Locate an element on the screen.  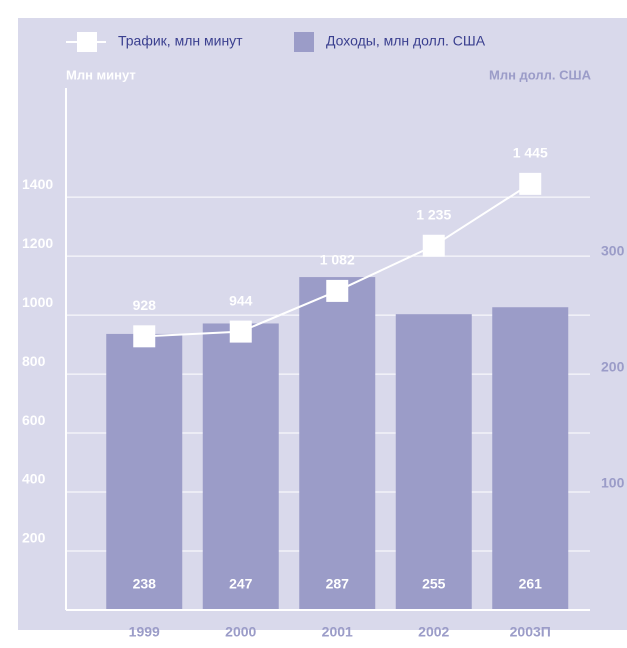
line-value-label: 1 445 is located at coordinates (530, 153).